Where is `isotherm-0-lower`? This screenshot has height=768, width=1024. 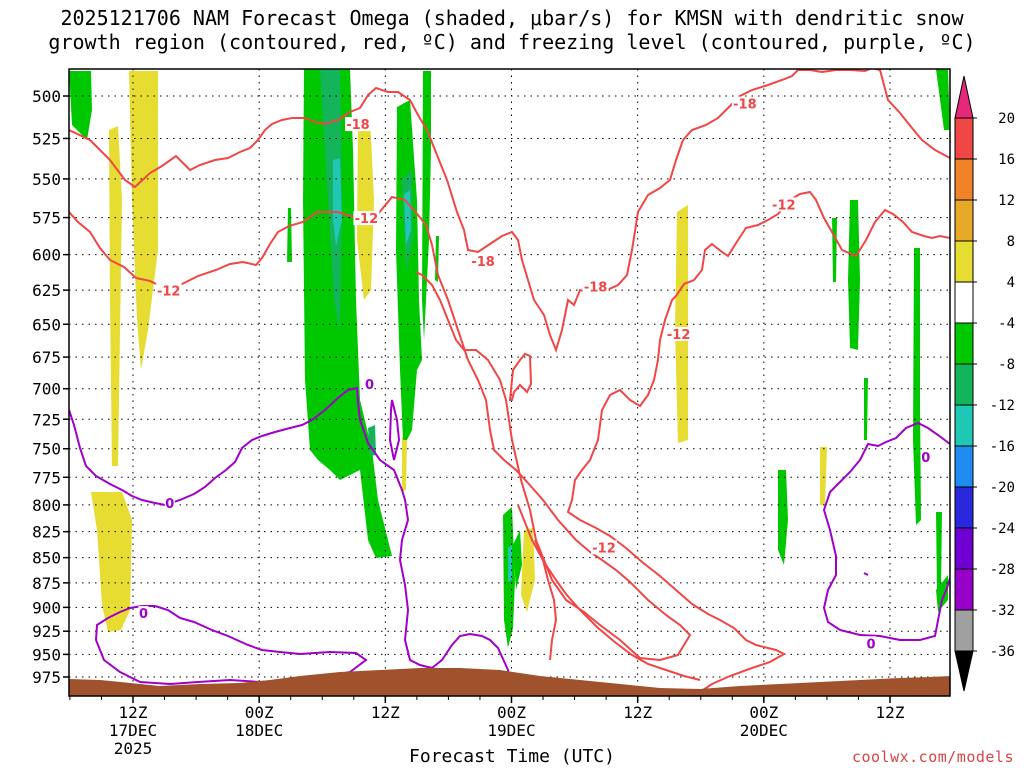 isotherm-0-lower is located at coordinates (231, 645).